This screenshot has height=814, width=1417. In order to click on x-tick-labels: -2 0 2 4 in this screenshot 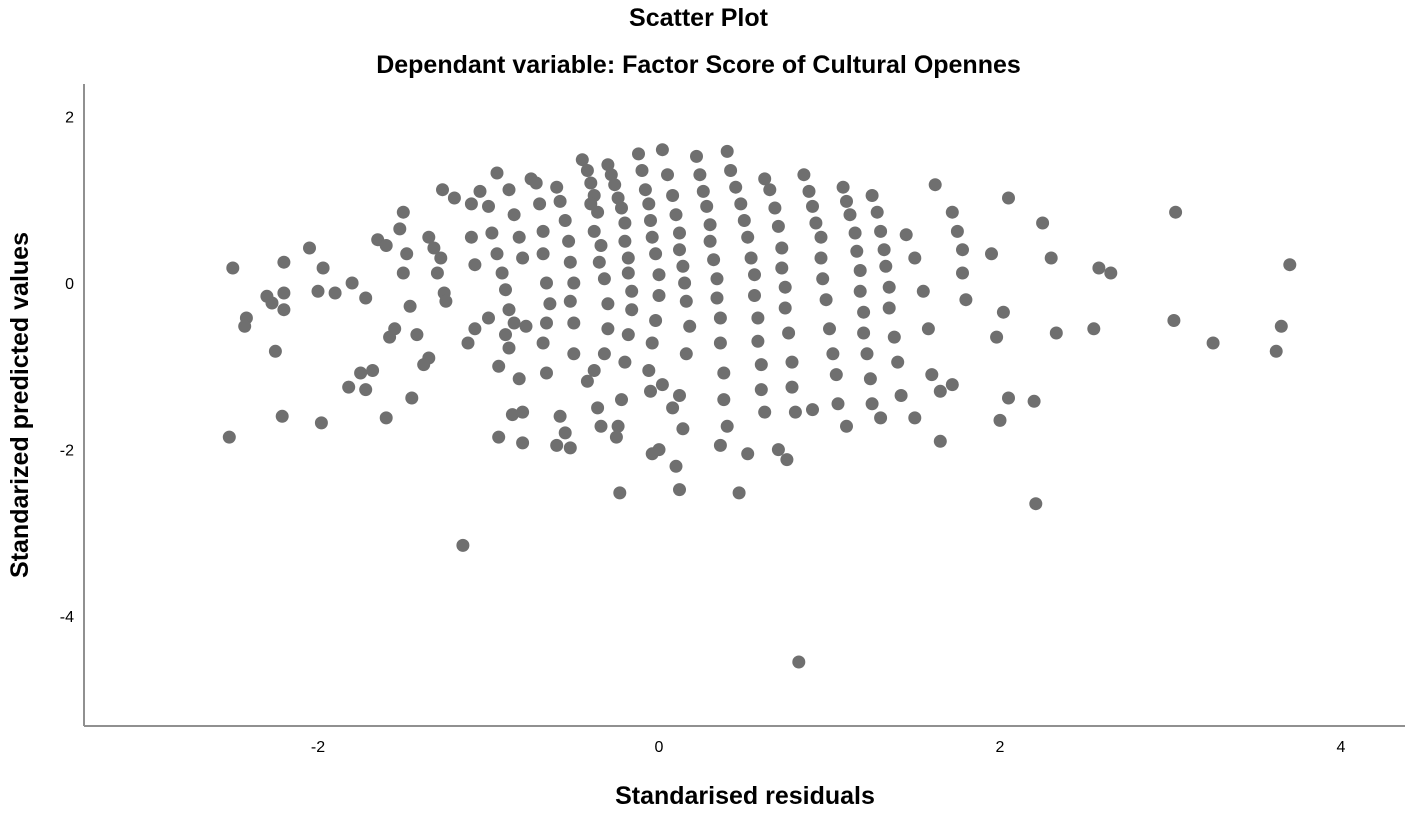, I will do `click(828, 747)`.